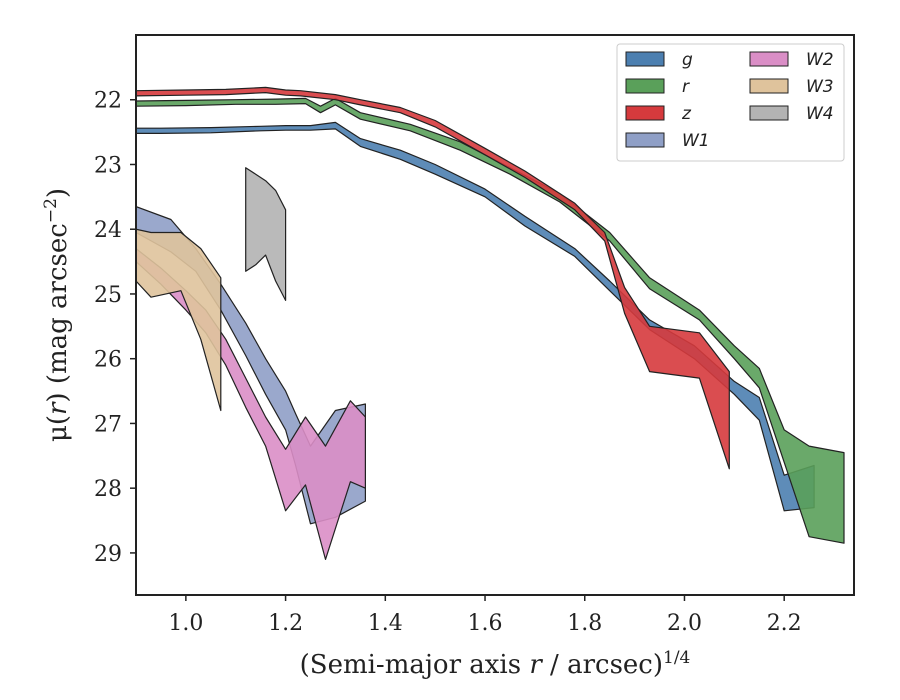  I want to click on legend-swatch-w2, so click(769, 59).